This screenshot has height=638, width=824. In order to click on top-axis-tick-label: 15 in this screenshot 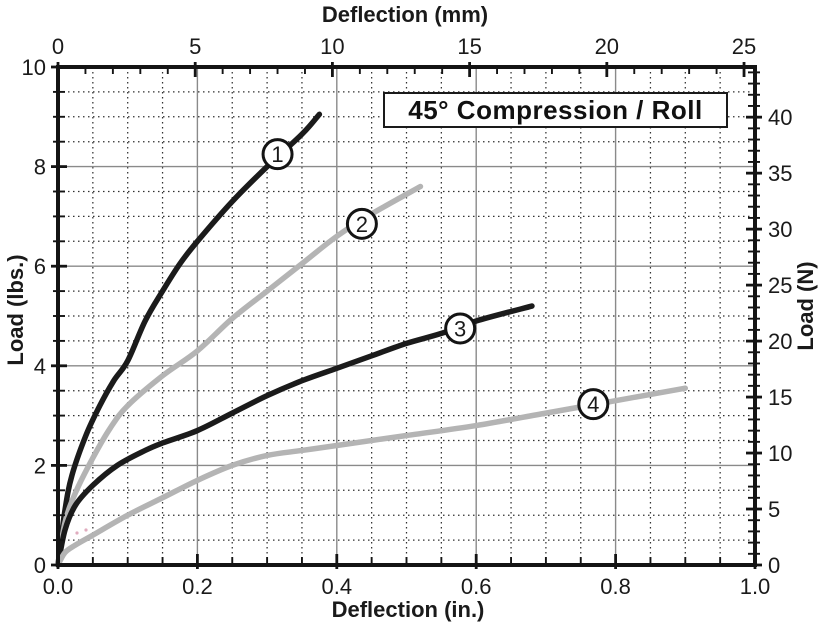, I will do `click(469, 46)`.